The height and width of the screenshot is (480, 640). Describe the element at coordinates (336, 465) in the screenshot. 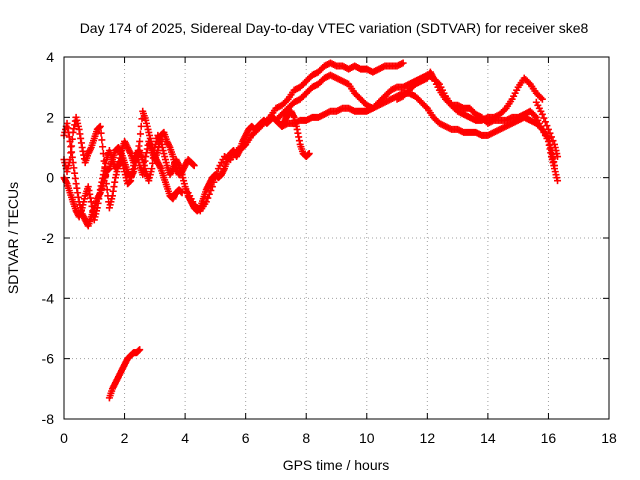

I see `x-axis-label: GPS time / hours` at that location.